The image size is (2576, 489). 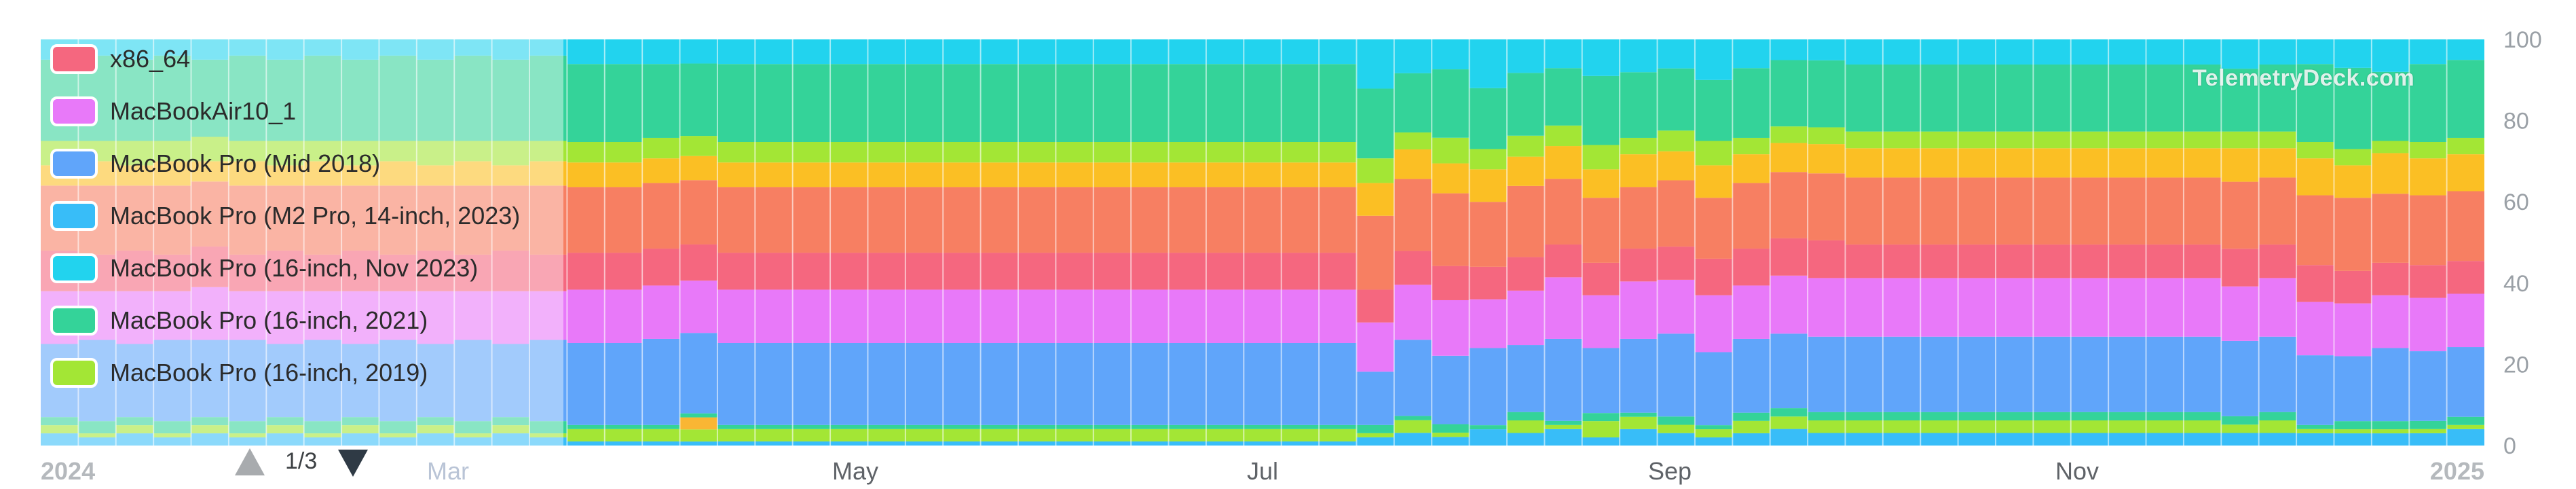 I want to click on page-down-icon, so click(x=353, y=463).